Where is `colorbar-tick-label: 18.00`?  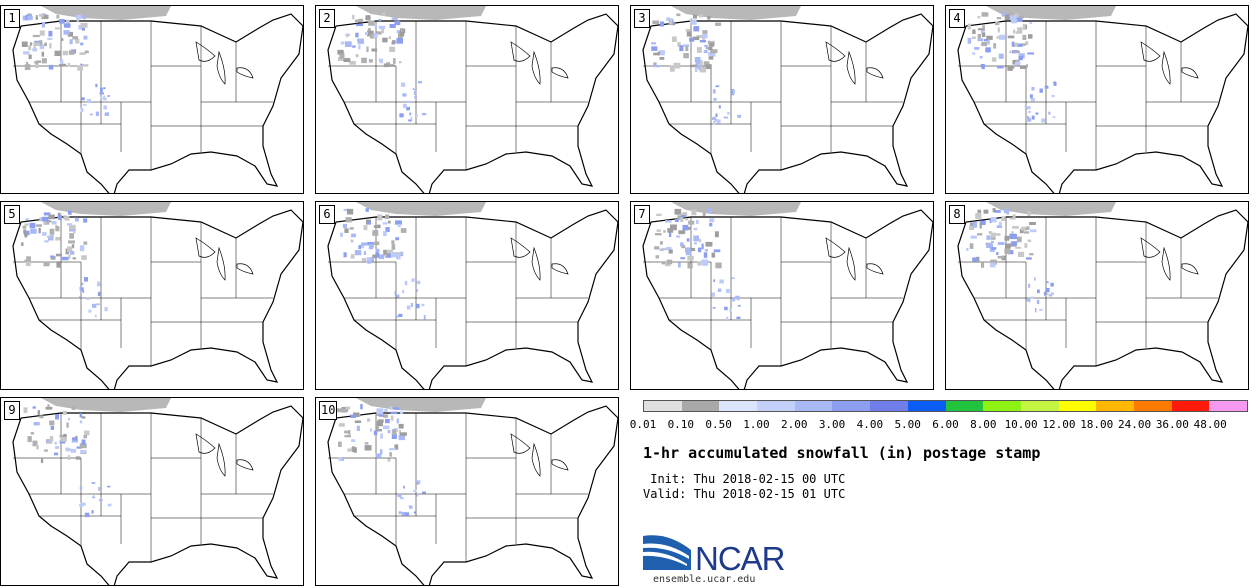 colorbar-tick-label: 18.00 is located at coordinates (1097, 424).